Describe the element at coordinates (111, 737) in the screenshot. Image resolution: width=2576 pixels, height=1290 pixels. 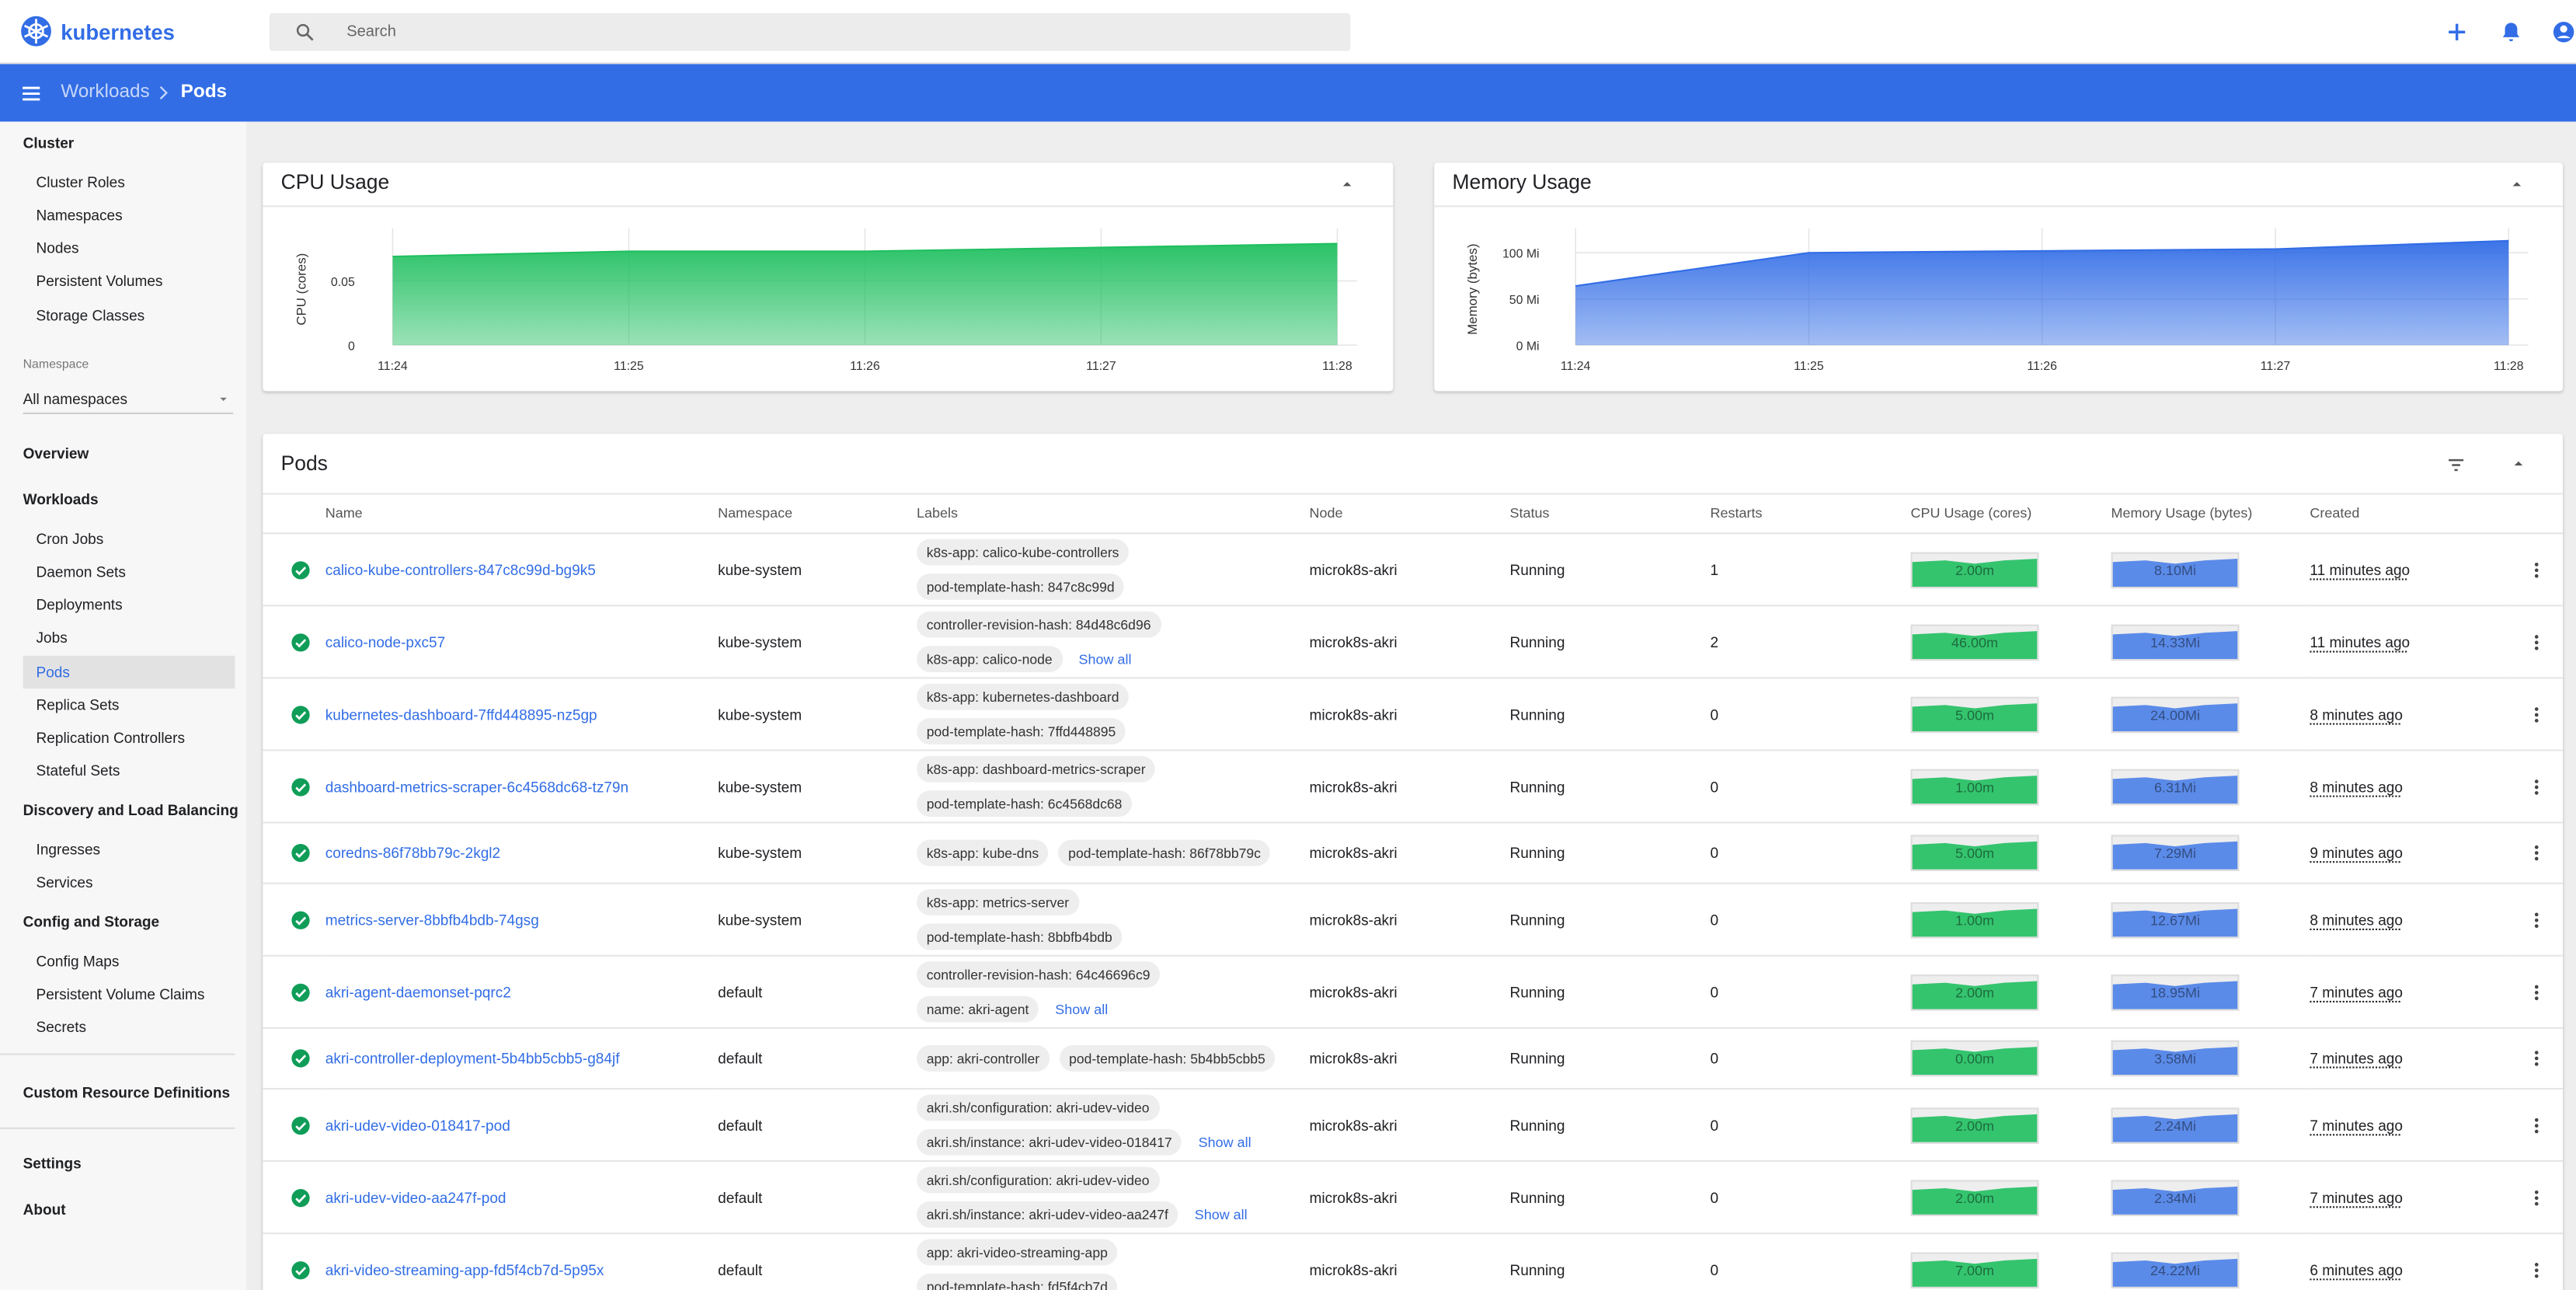
I see `nav-item: Replication Controllers` at that location.